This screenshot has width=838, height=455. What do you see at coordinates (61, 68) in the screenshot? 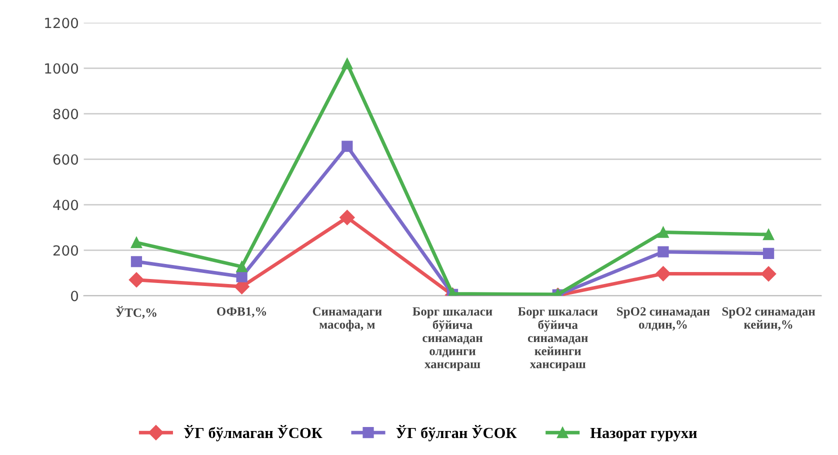
I see `y-tick-label: 1000` at bounding box center [61, 68].